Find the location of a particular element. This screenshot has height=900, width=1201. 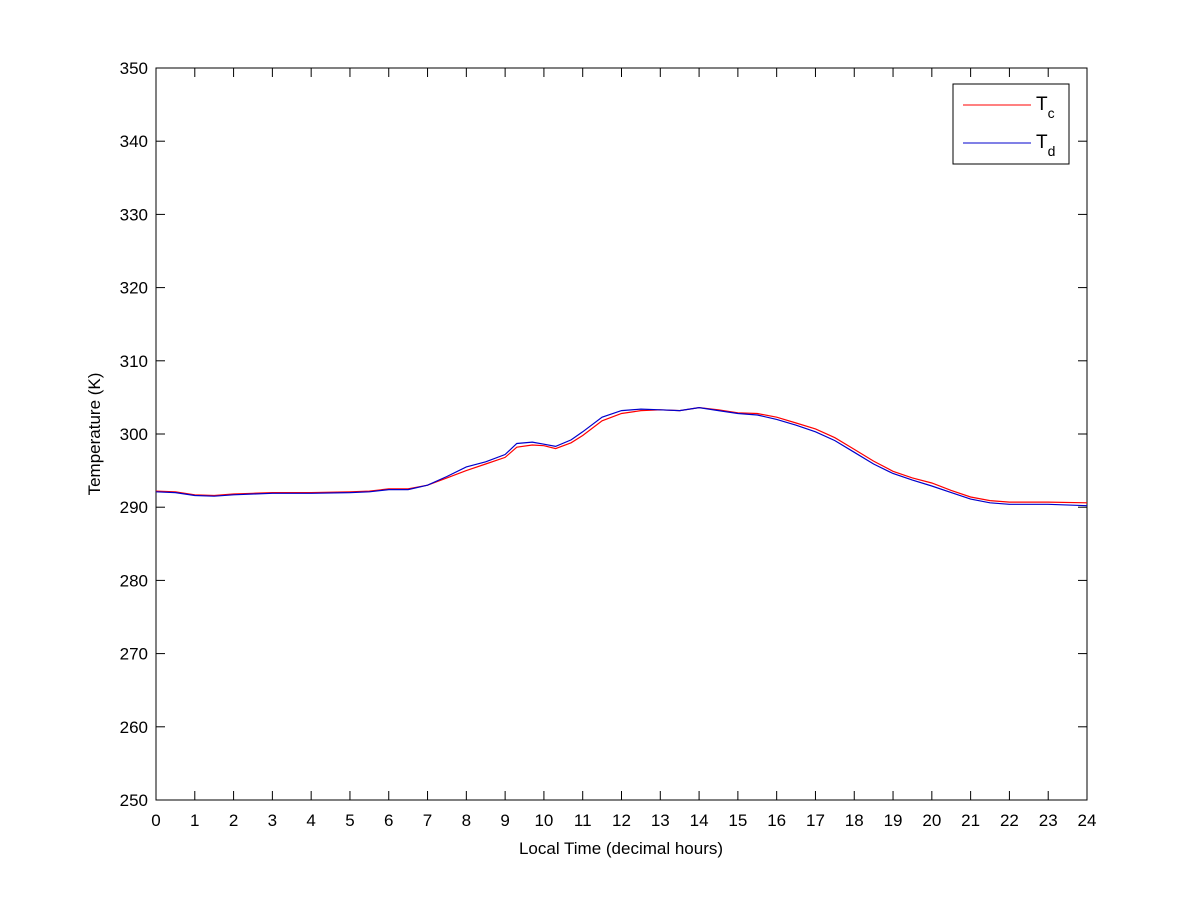

y-tick-label: 330 is located at coordinates (134, 214).